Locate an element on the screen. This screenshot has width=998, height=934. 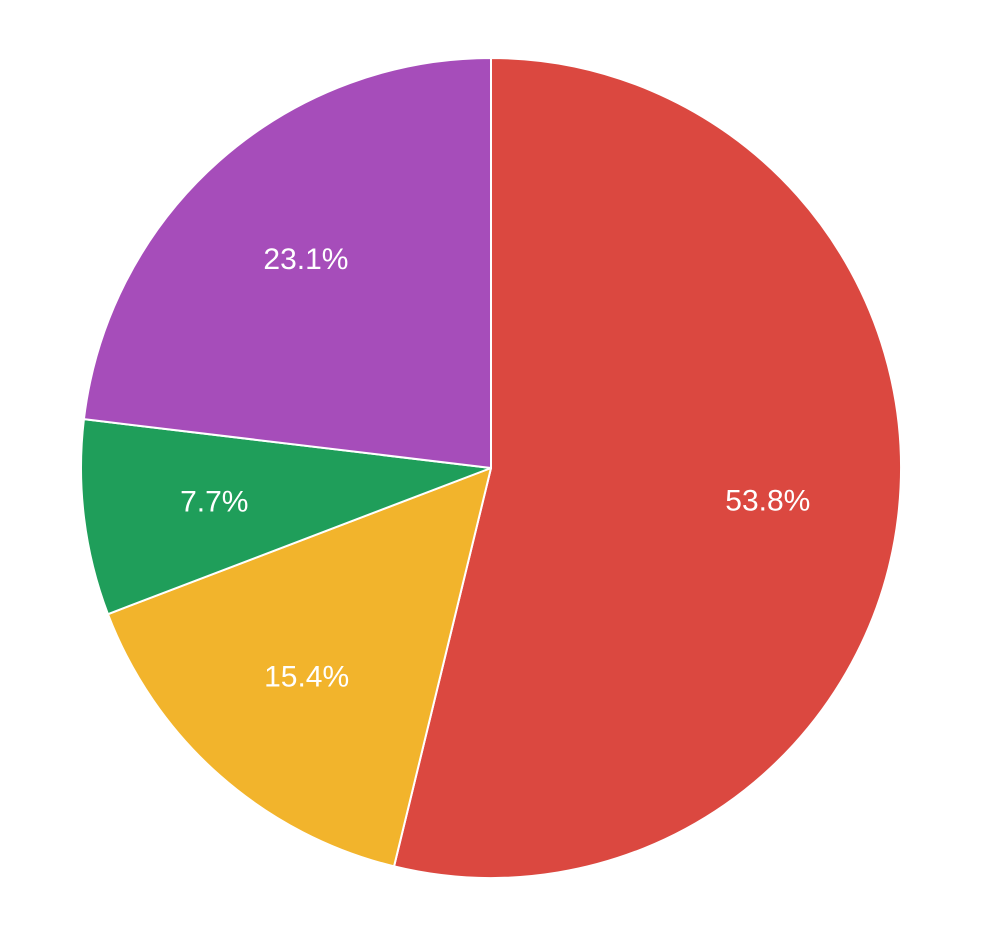
pie-slice-label-2: 7.7% is located at coordinates (214, 502).